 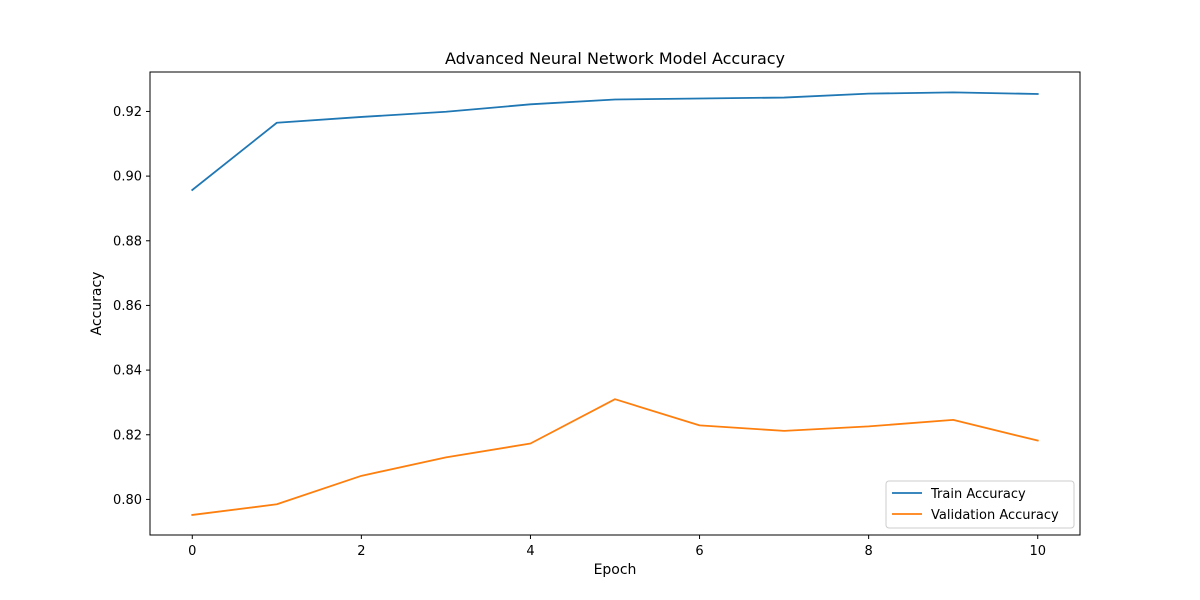 What do you see at coordinates (699, 551) in the screenshot?
I see `x-tick-label: 6` at bounding box center [699, 551].